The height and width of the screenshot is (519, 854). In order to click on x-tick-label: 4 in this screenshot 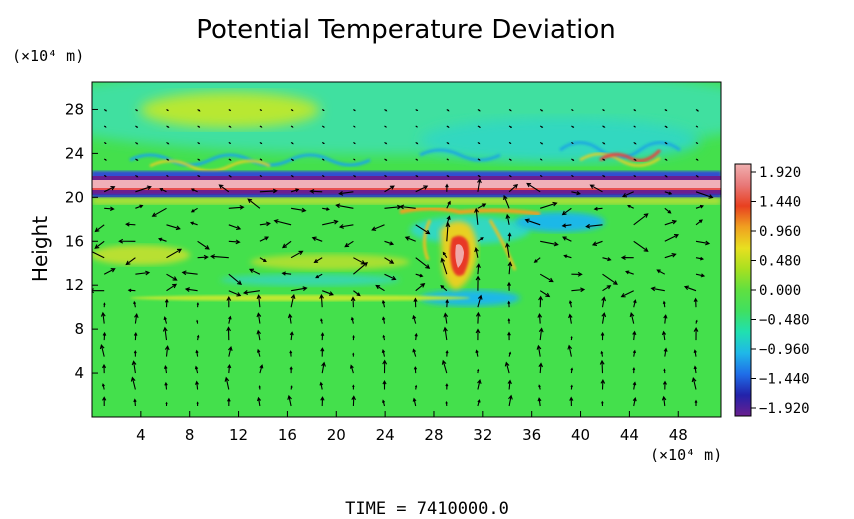, I will do `click(141, 435)`.